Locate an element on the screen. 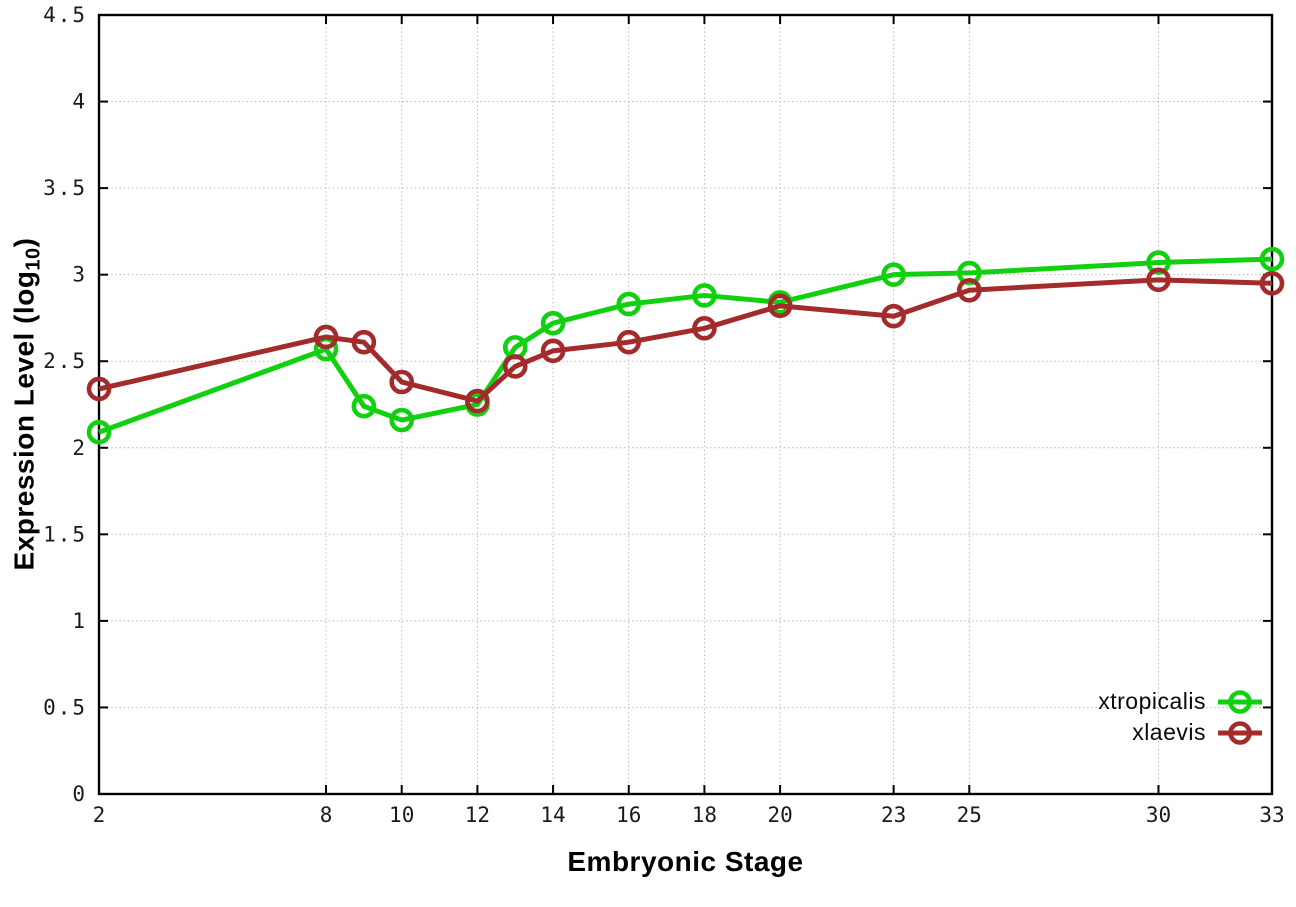 The width and height of the screenshot is (1296, 907). x-tick-label: 20 is located at coordinates (779, 815).